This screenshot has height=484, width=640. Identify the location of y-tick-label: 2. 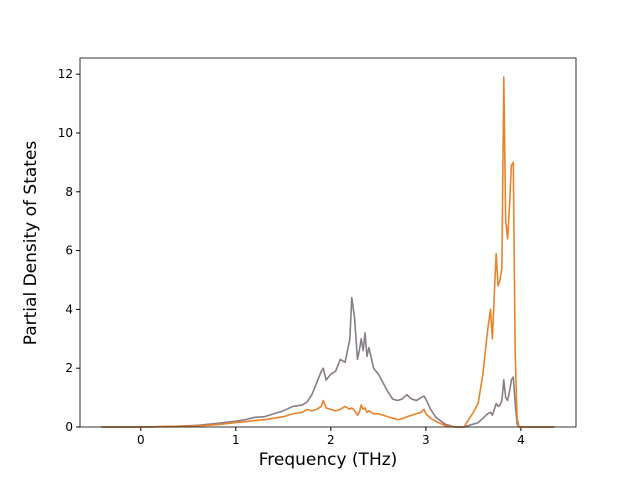
(69, 368).